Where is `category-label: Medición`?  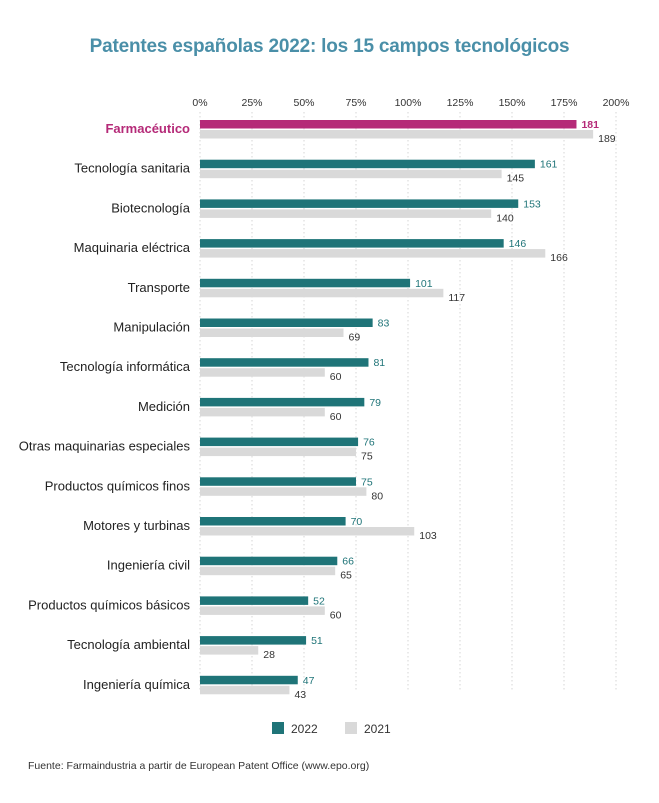 category-label: Medición is located at coordinates (164, 406).